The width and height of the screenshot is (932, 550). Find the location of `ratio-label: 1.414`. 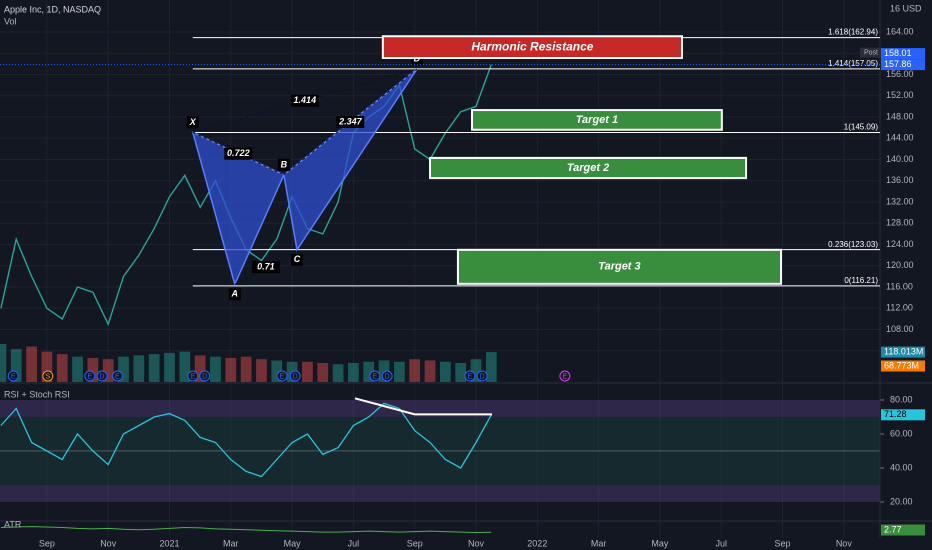

ratio-label: 1.414 is located at coordinates (305, 100).